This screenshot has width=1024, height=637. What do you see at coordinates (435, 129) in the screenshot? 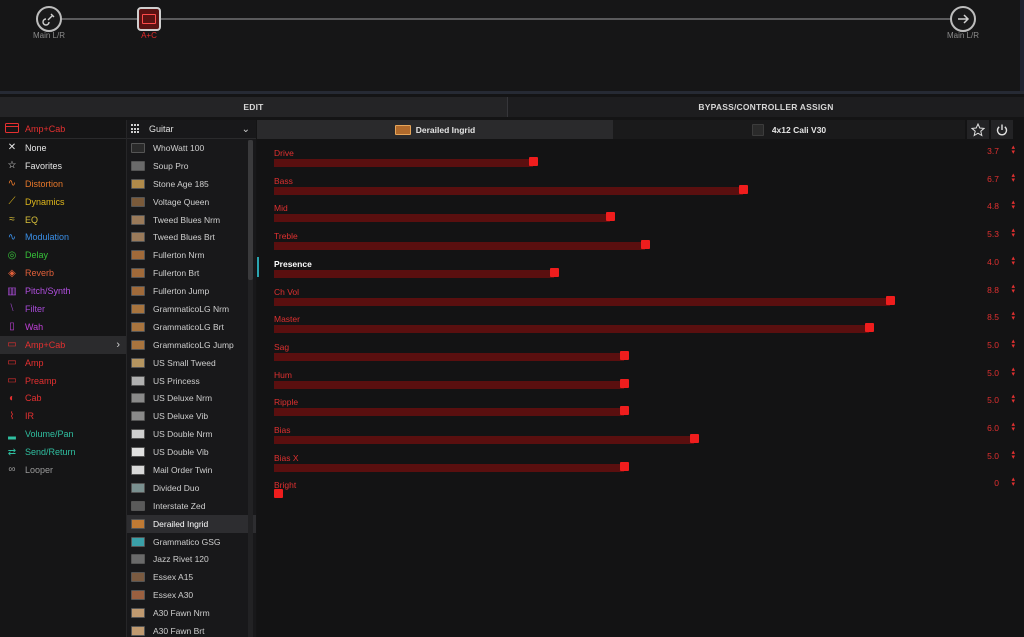
I see `tab-amp-model: Derailed Ingrid` at bounding box center [435, 129].